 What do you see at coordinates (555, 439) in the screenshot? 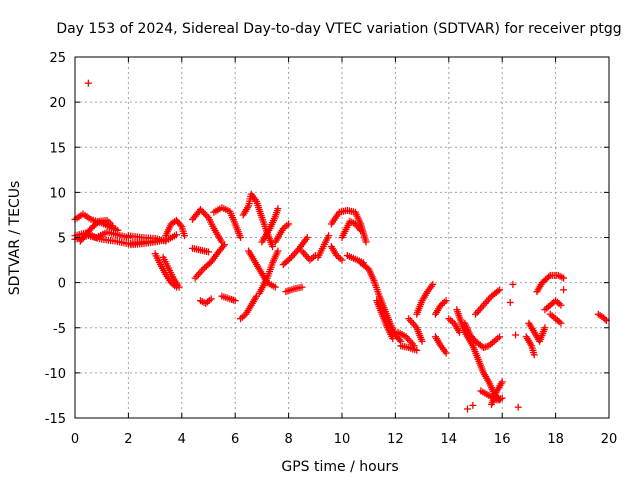
I see `x-tick-label: 18` at bounding box center [555, 439].